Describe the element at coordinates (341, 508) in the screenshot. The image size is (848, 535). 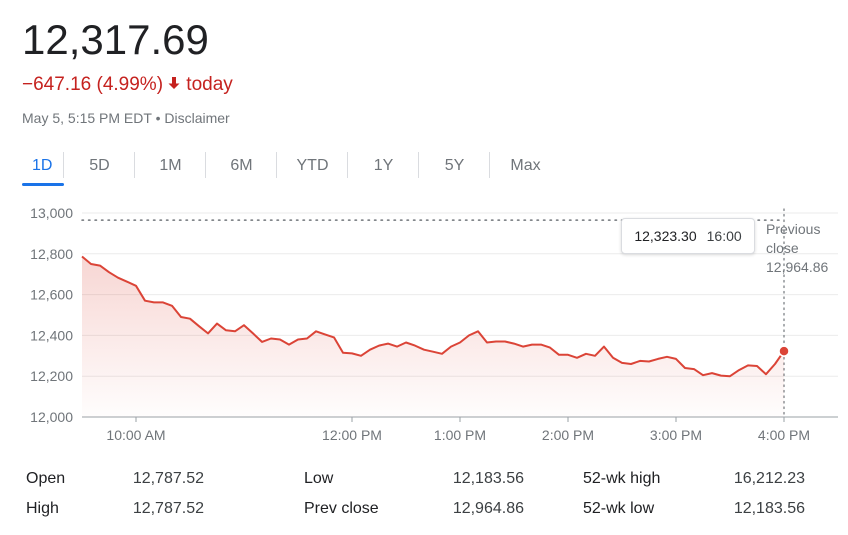
I see `stat-label: Prev close` at that location.